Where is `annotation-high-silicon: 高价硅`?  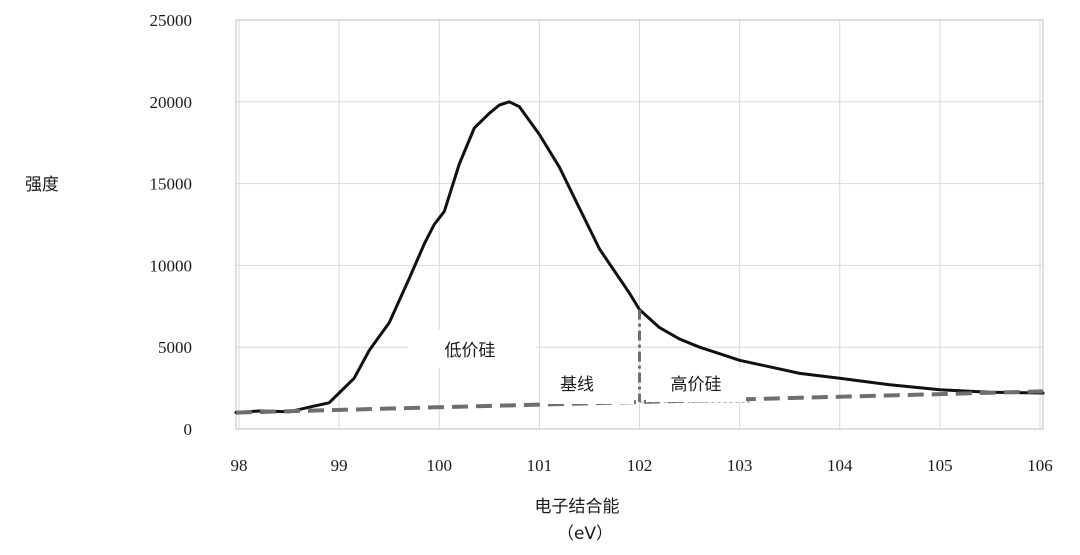
annotation-high-silicon: 高价硅 is located at coordinates (696, 385).